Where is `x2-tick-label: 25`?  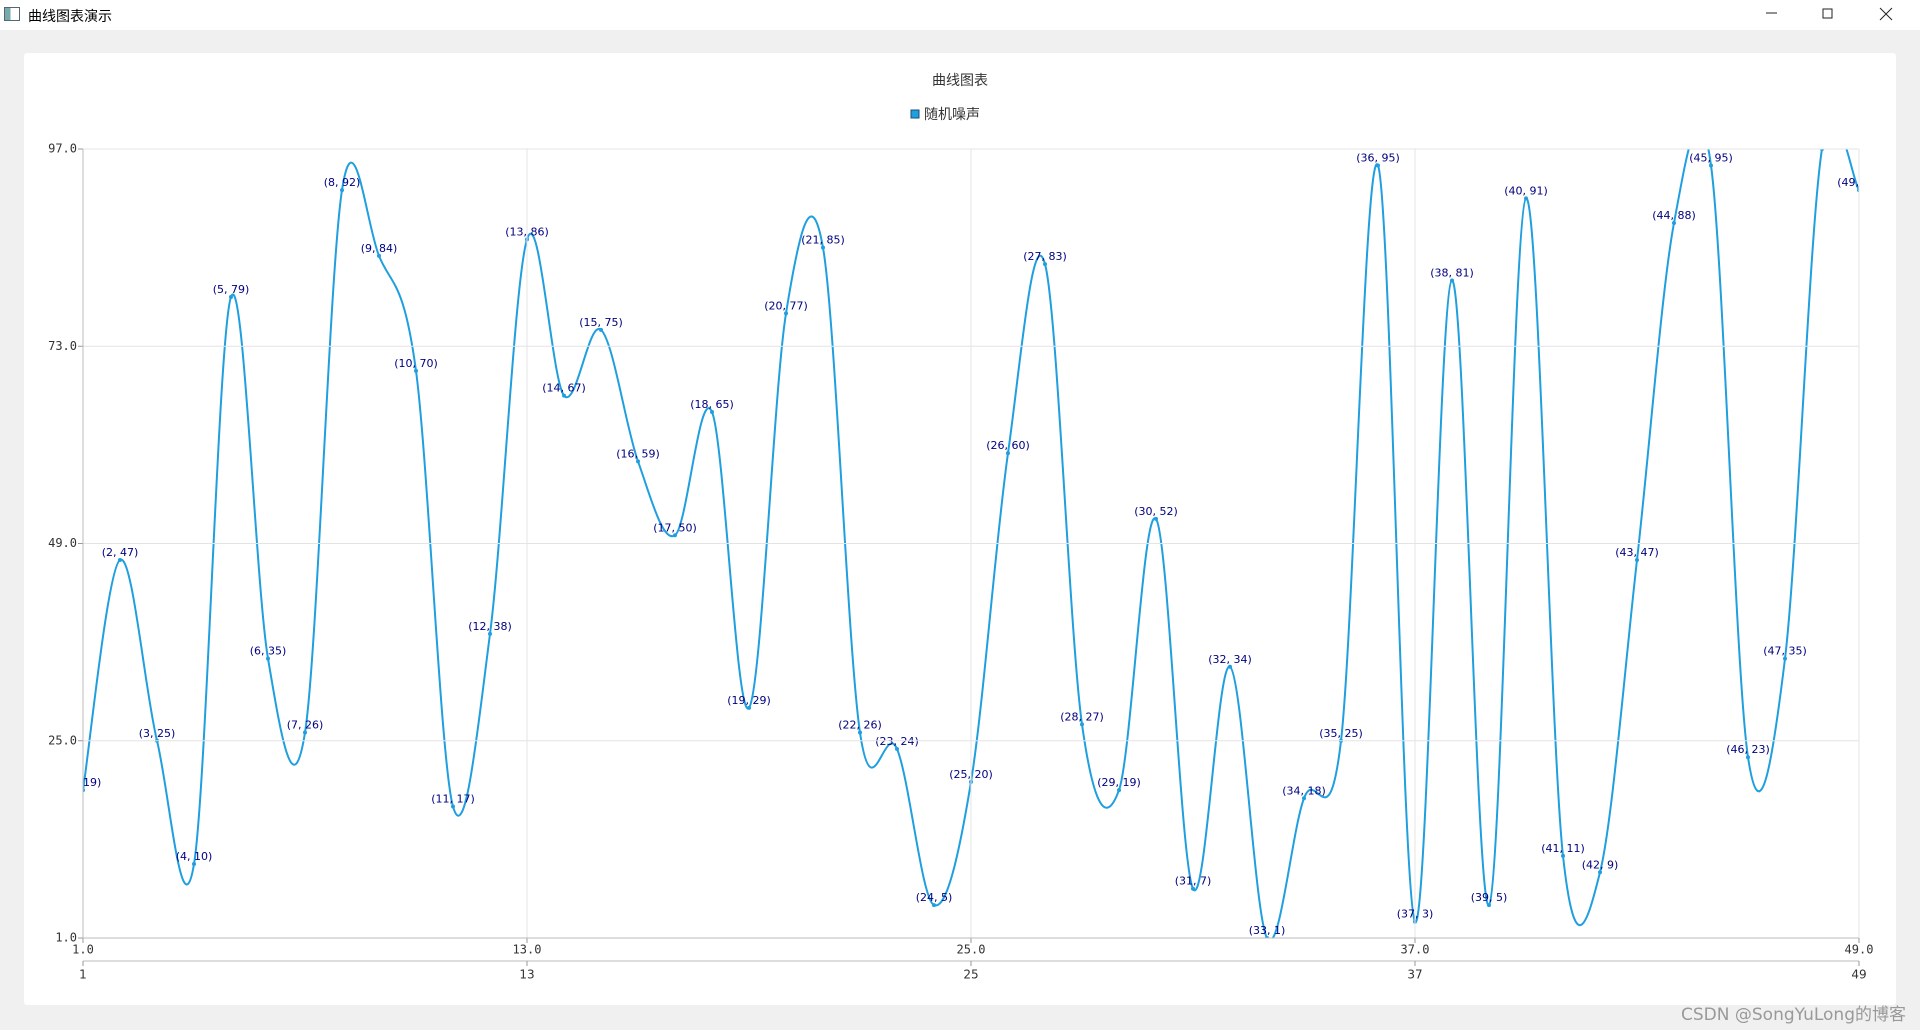 x2-tick-label: 25 is located at coordinates (970, 975).